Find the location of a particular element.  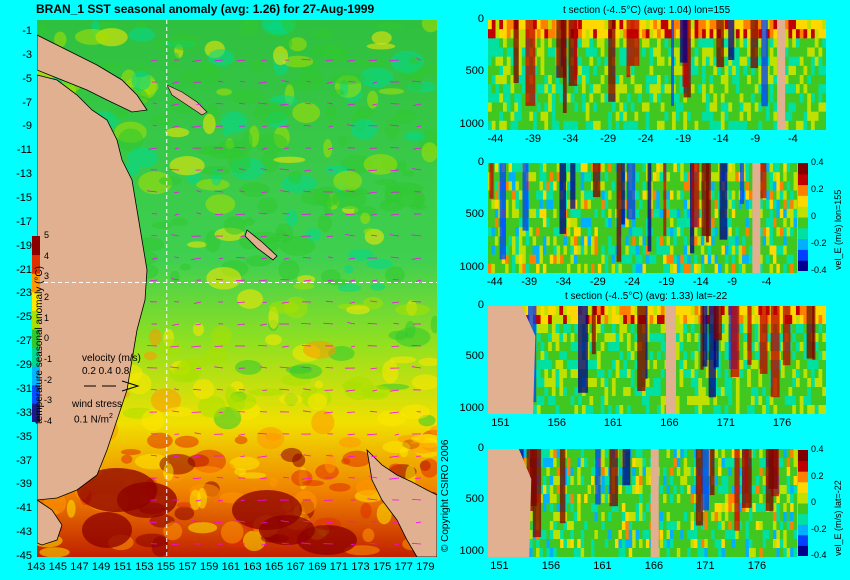

lat-vel-section is located at coordinates (643, 503).